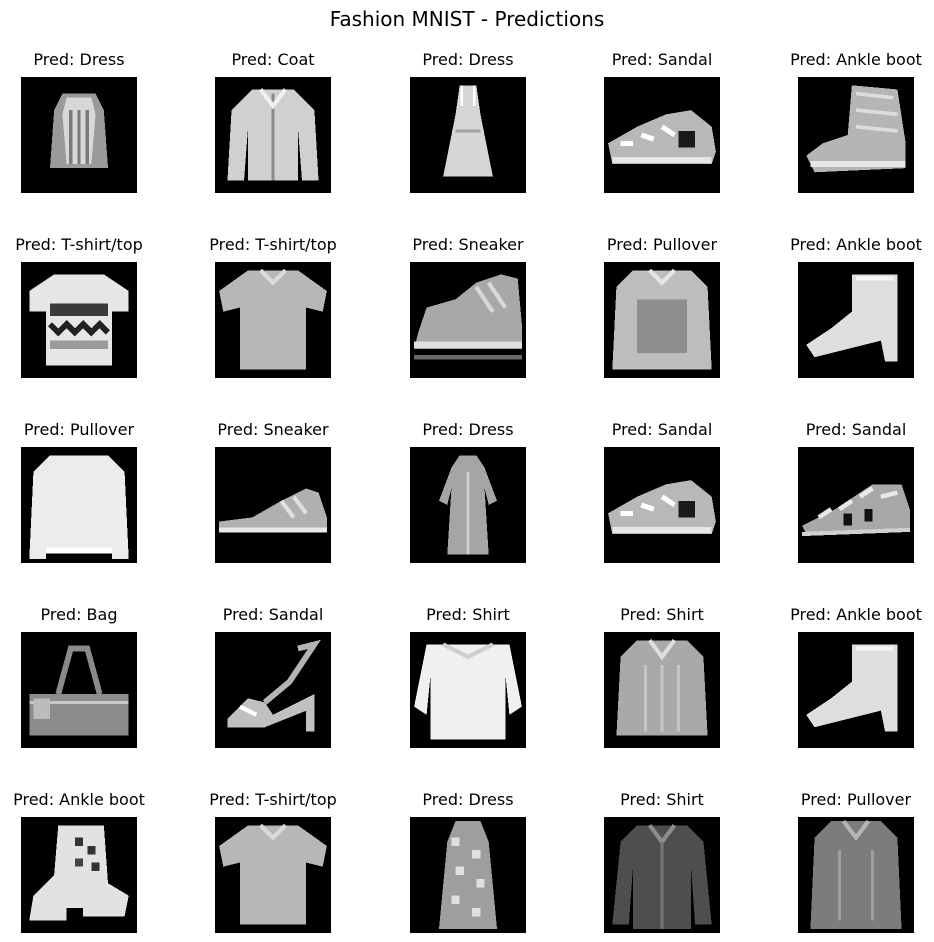 Image resolution: width=934 pixels, height=942 pixels. I want to click on dress-long-icon, so click(468, 505).